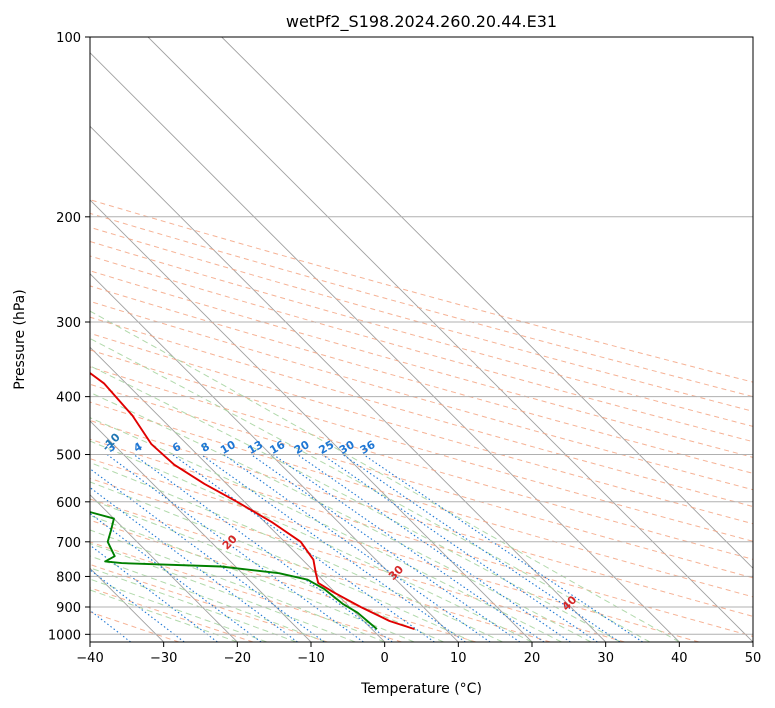 This screenshot has height=708, width=775. I want to click on y-tick-label: 600, so click(68, 503).